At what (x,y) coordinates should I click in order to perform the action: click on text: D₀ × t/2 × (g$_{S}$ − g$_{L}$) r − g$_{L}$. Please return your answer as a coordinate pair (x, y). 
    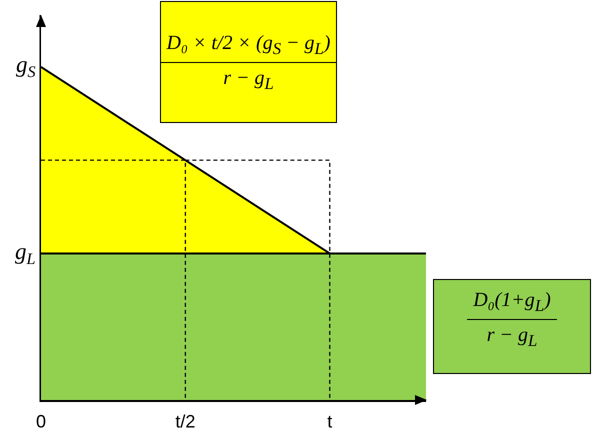
    Looking at the image, I should click on (248, 62).